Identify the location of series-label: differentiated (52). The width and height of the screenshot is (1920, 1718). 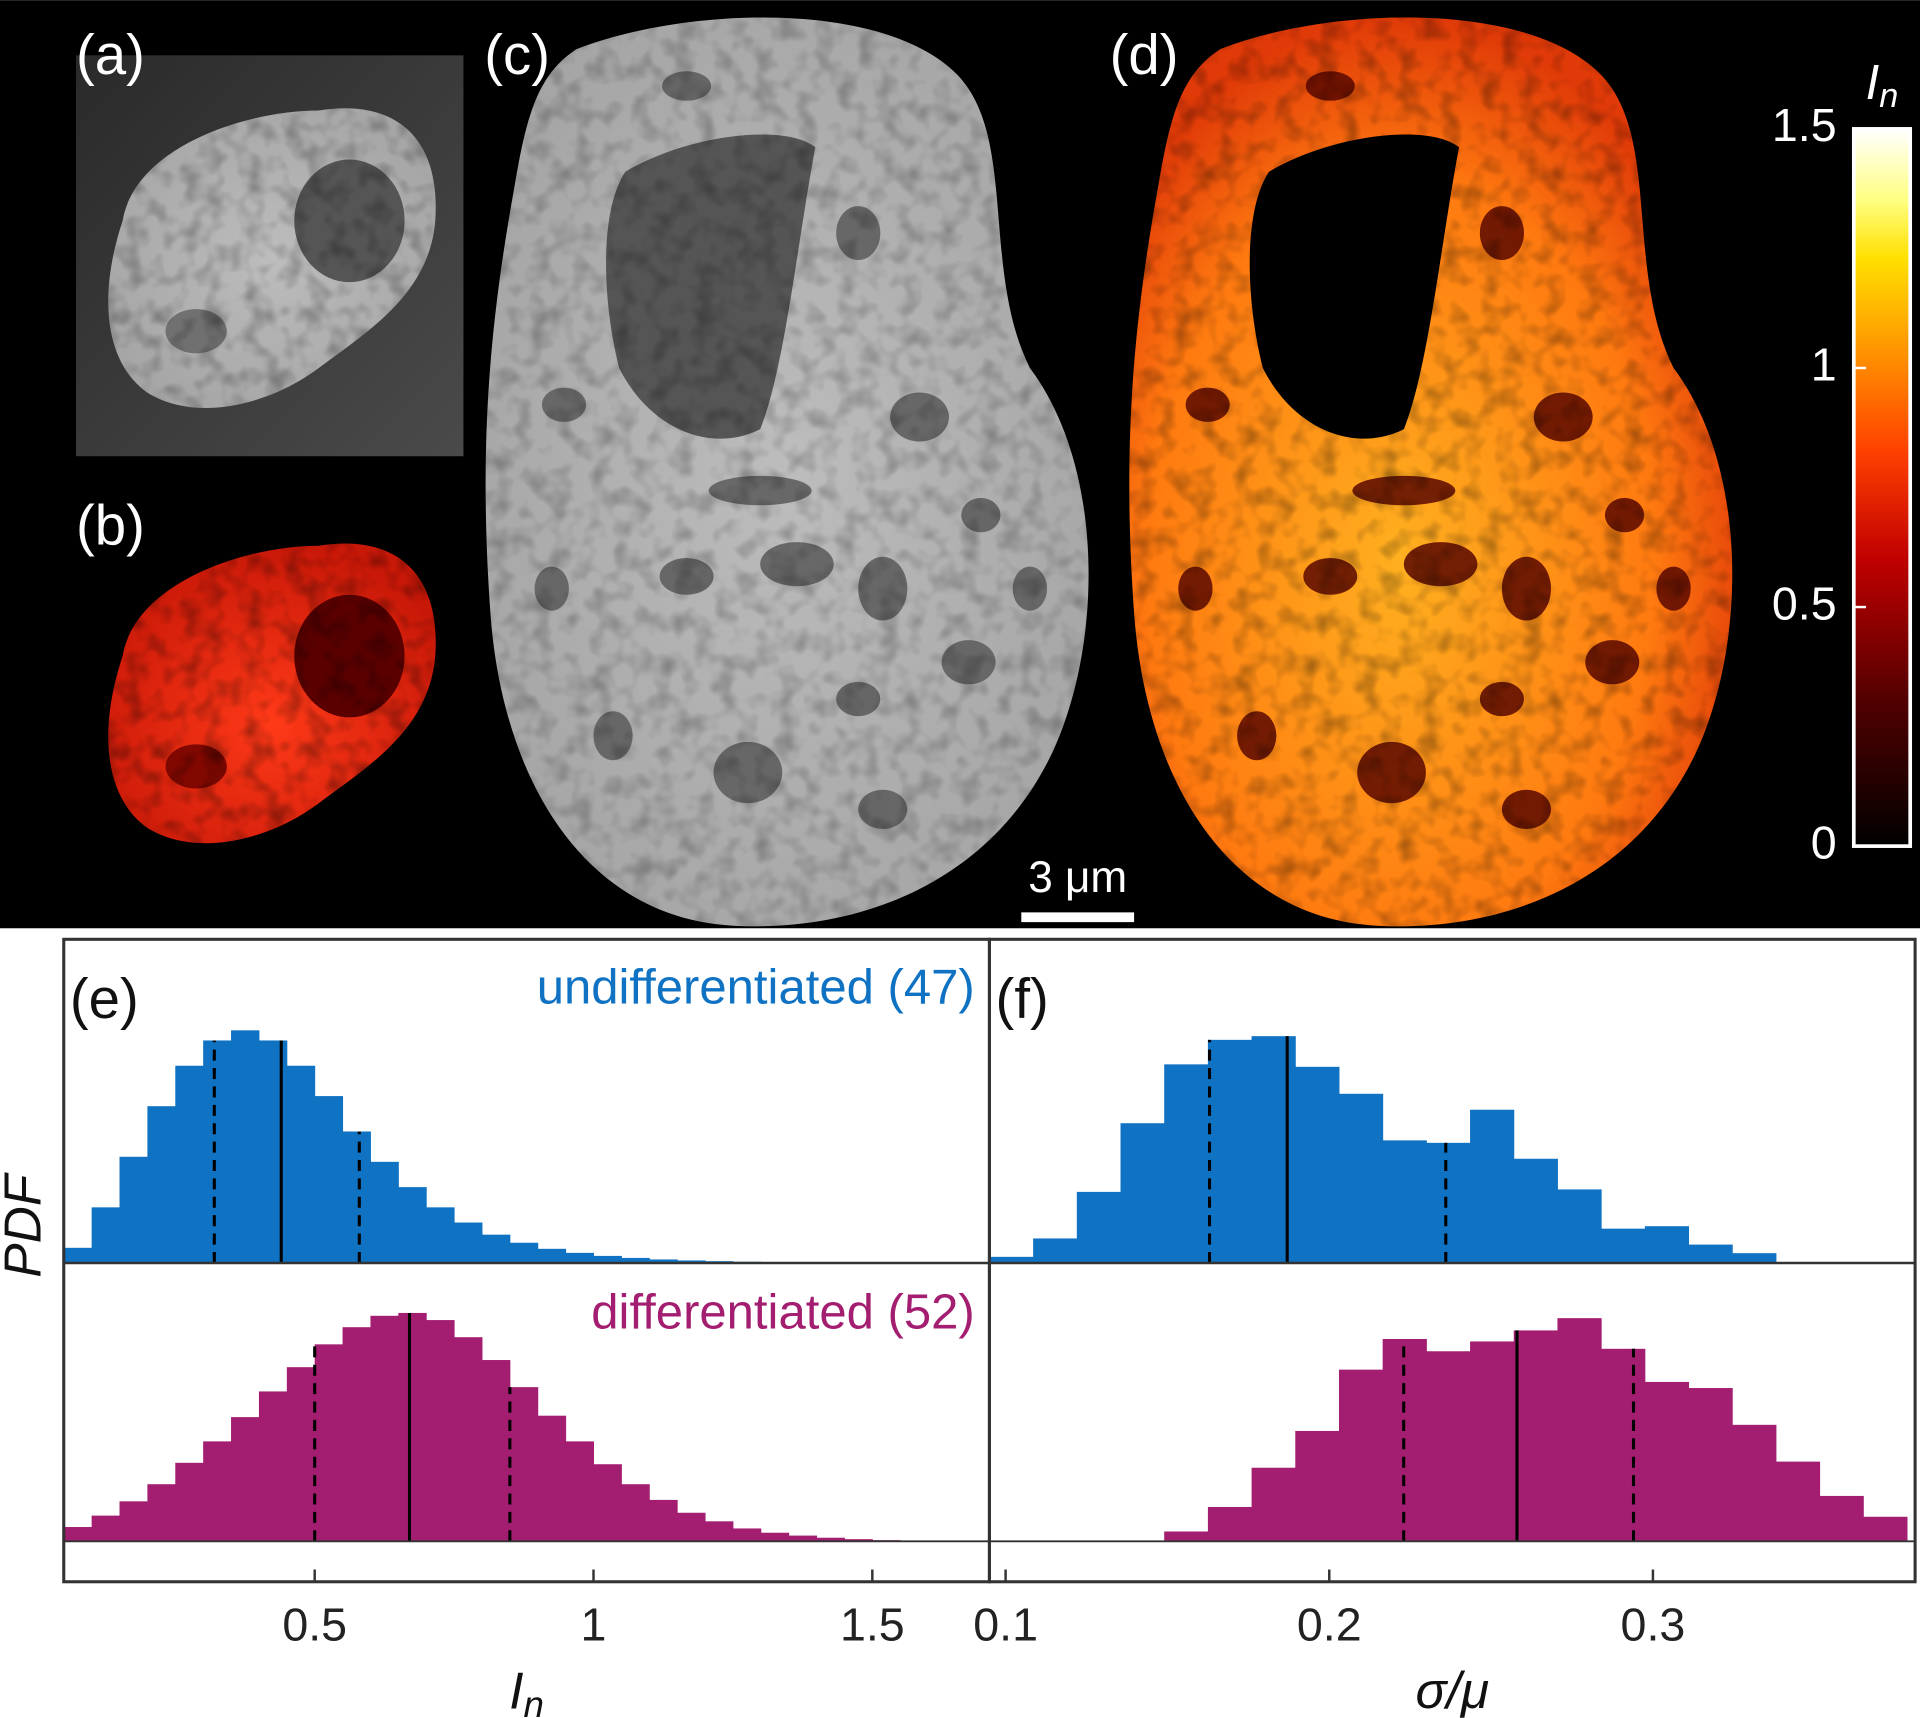
(782, 1313).